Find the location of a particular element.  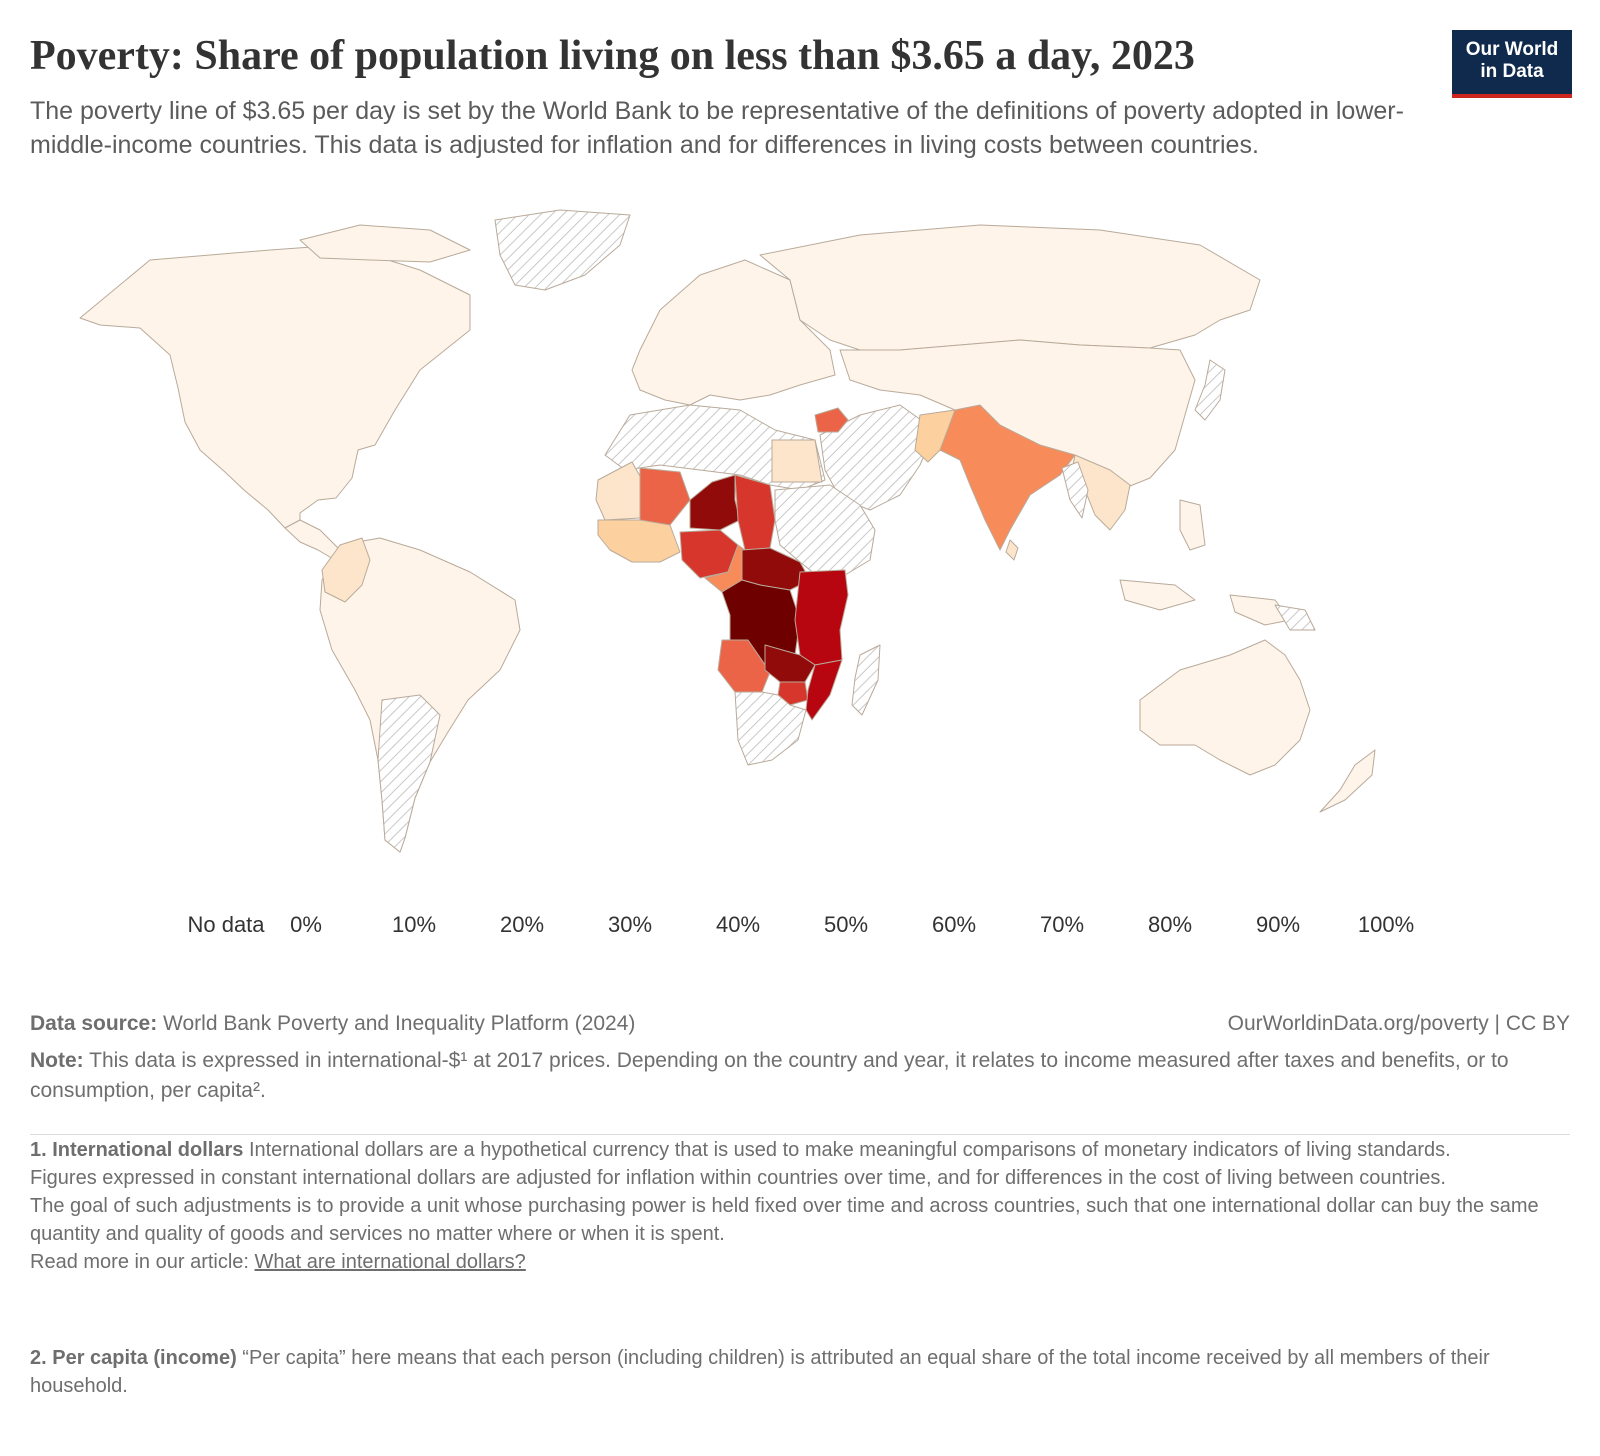

region-indonesia is located at coordinates (1205, 562).